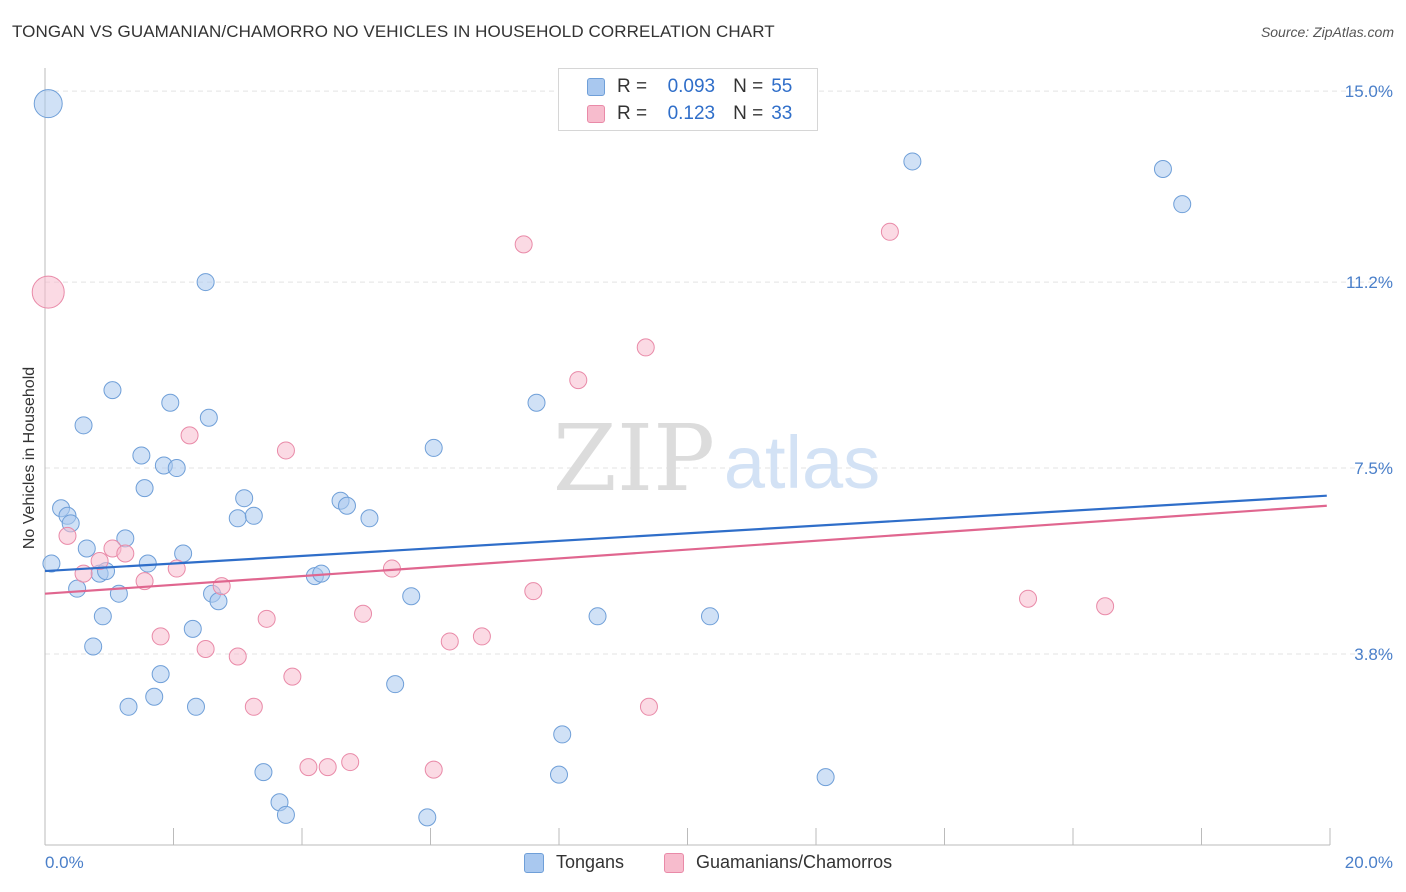 The height and width of the screenshot is (892, 1406). I want to click on source-credit: Source: ZipAtlas.com, so click(1327, 32).